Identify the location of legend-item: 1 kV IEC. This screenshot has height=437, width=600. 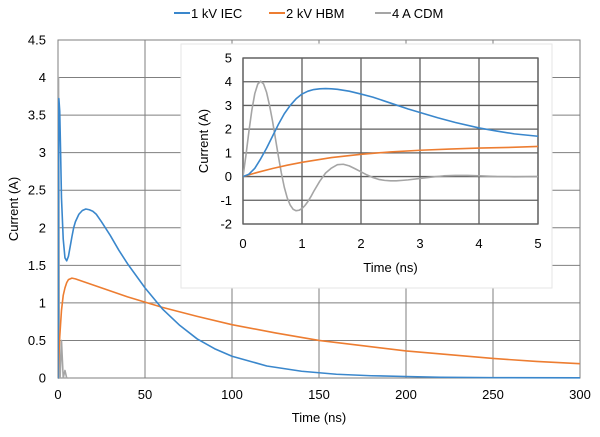
(208, 13).